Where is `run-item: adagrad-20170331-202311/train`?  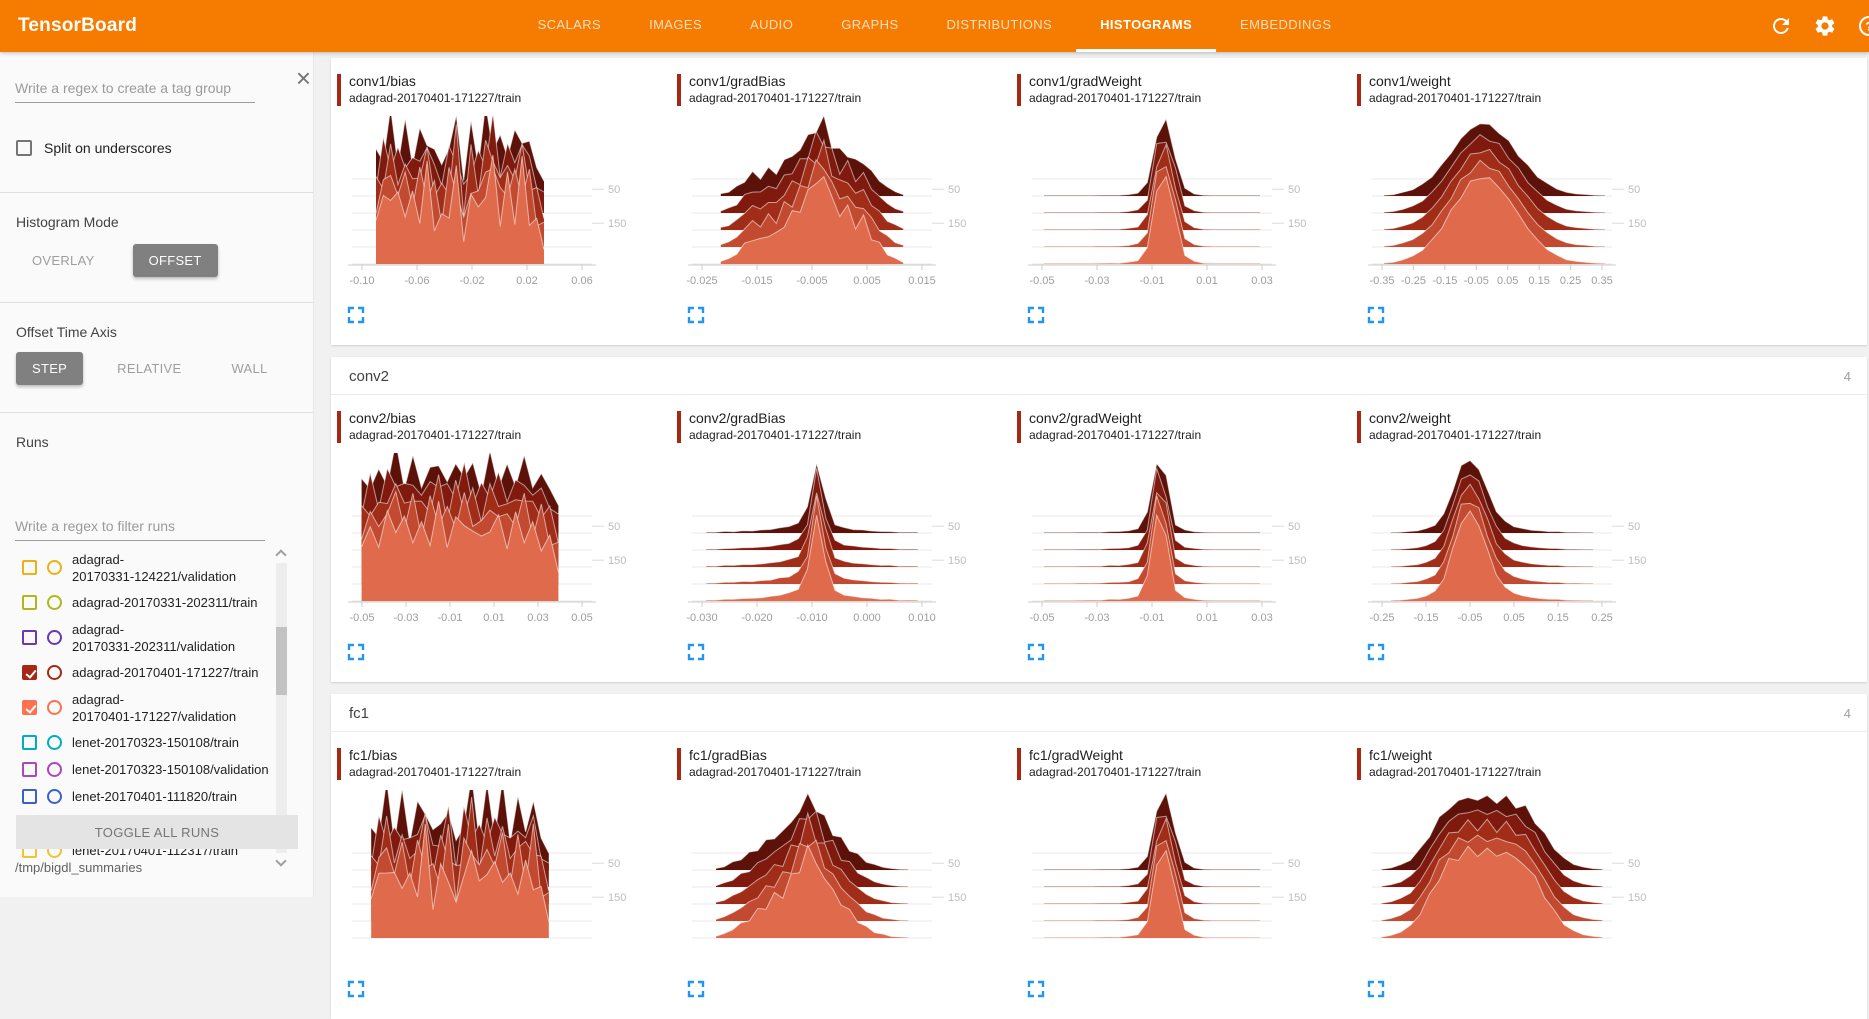 run-item: adagrad-20170331-202311/train is located at coordinates (138, 602).